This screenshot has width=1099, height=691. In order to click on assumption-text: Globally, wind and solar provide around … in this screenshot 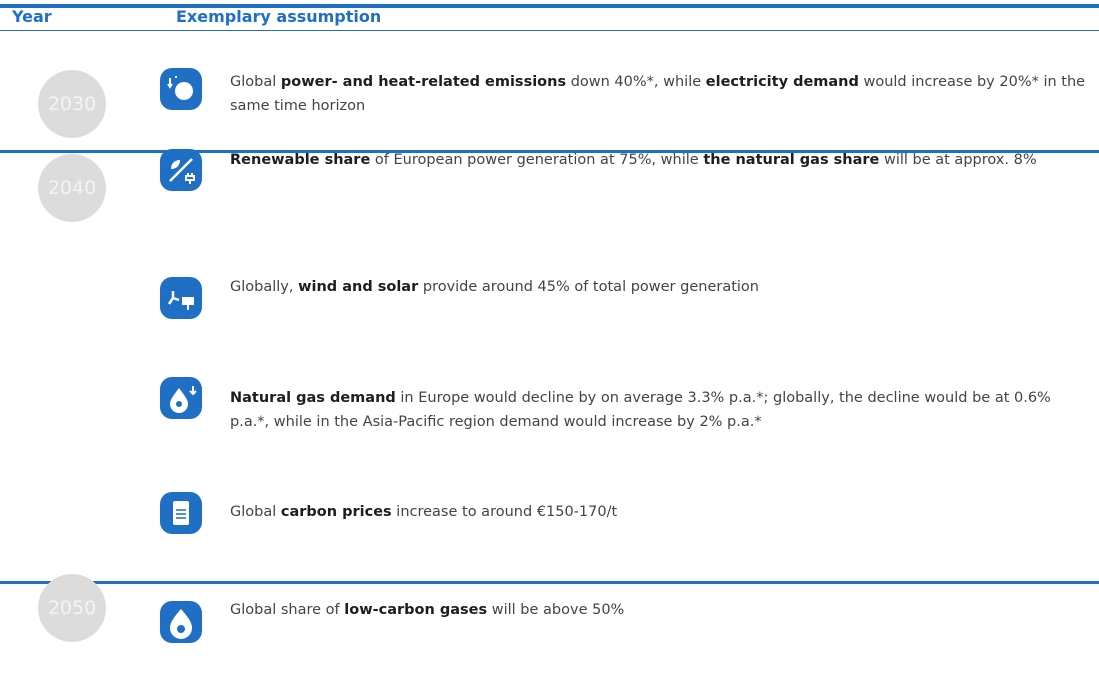, I will do `click(659, 287)`.